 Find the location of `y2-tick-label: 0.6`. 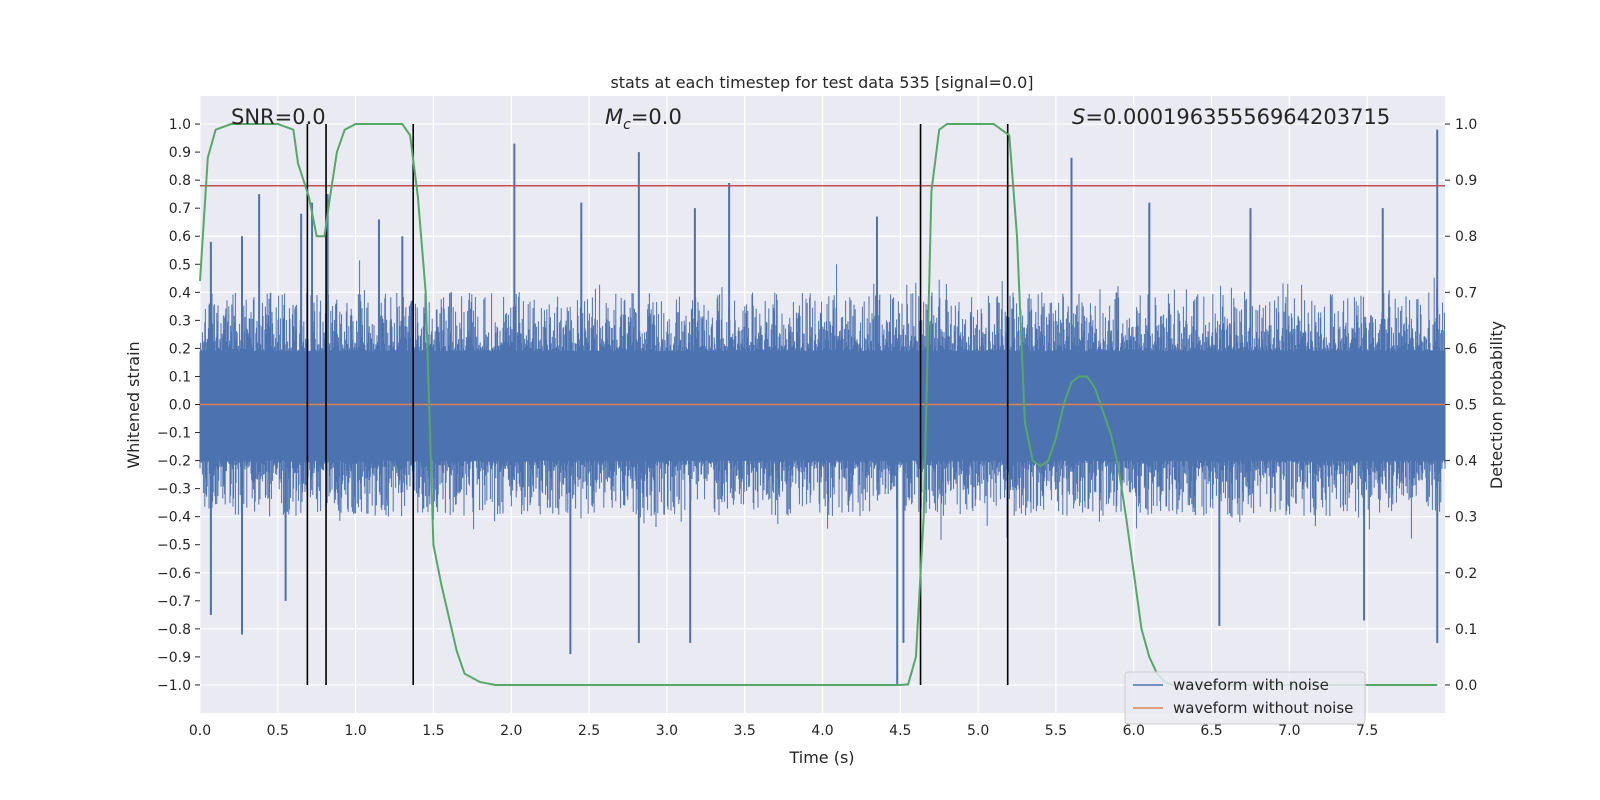

y2-tick-label: 0.6 is located at coordinates (1466, 349).